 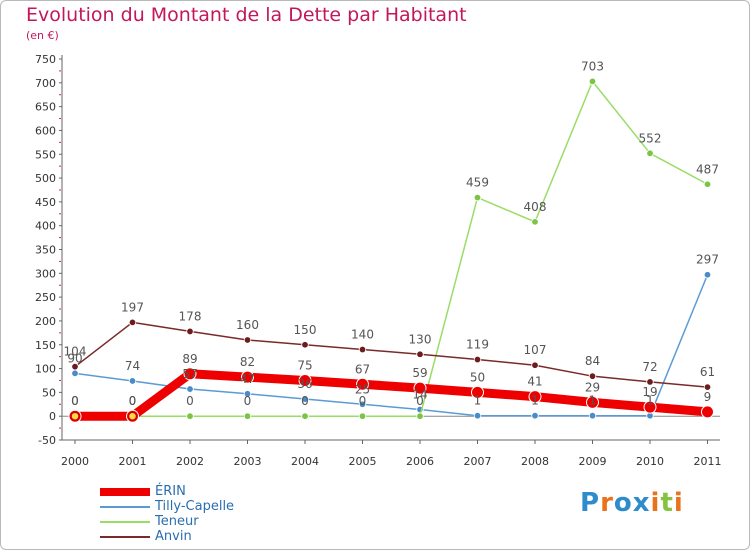 What do you see at coordinates (132, 307) in the screenshot?
I see `data-label: 197` at bounding box center [132, 307].